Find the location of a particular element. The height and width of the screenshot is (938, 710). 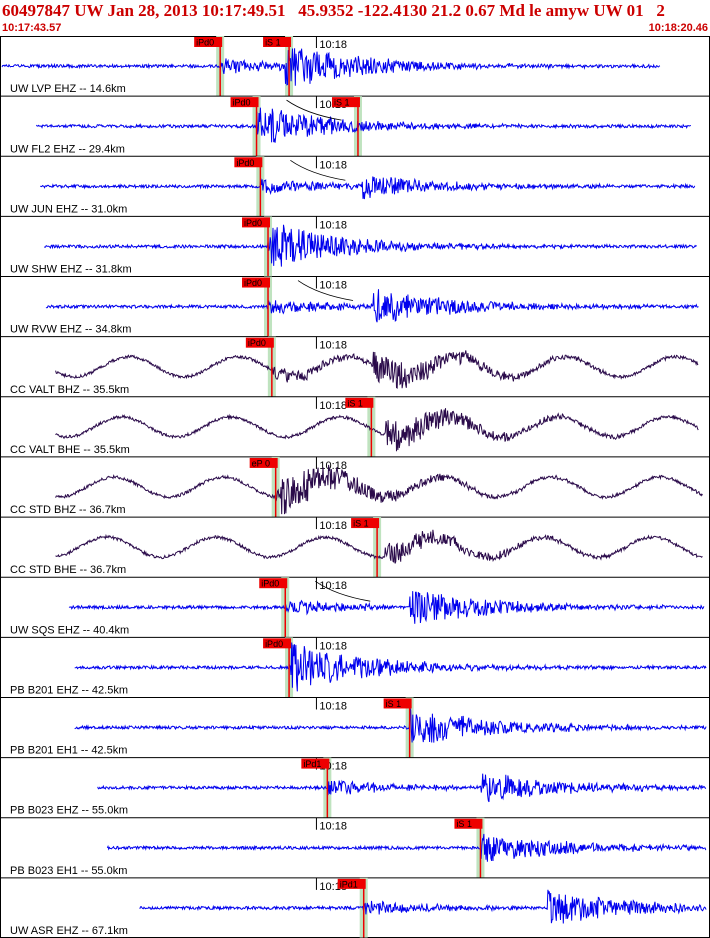

station-label: PB B201 EHZ -- 42.5km is located at coordinates (69, 690).